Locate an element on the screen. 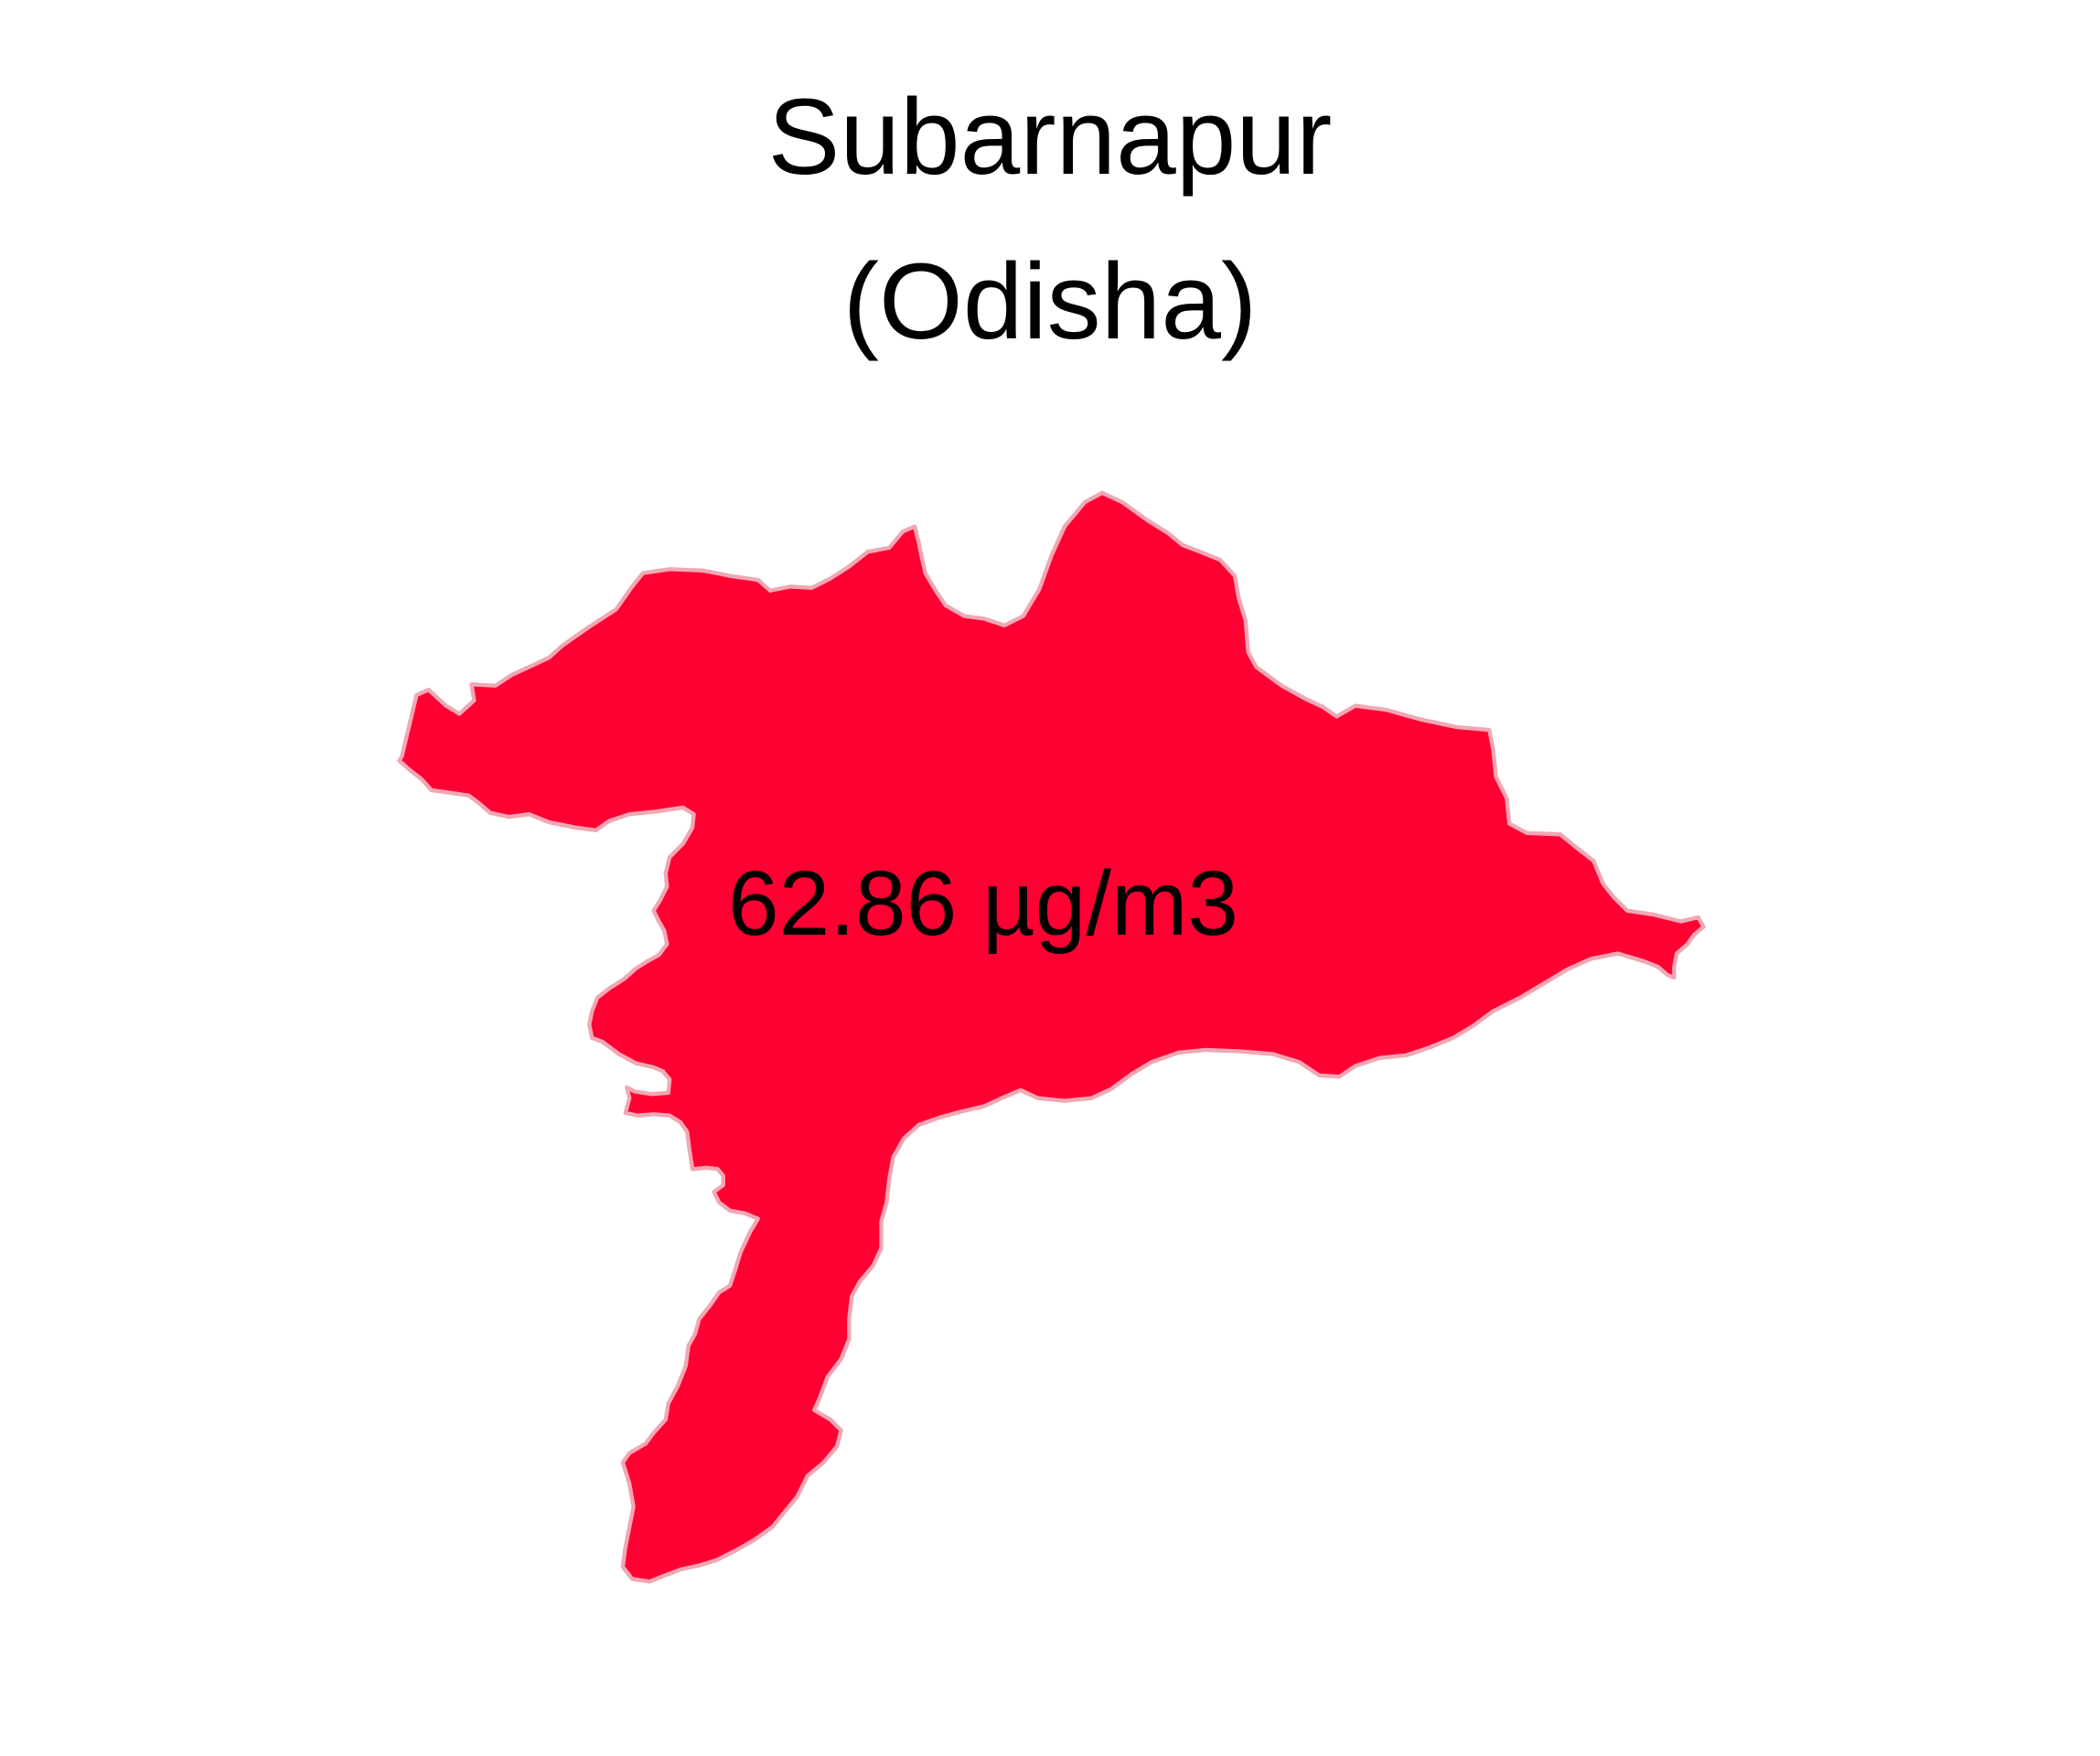 This screenshot has height=1756, width=2100. map-title-district: Subarnapur is located at coordinates (1050, 137).